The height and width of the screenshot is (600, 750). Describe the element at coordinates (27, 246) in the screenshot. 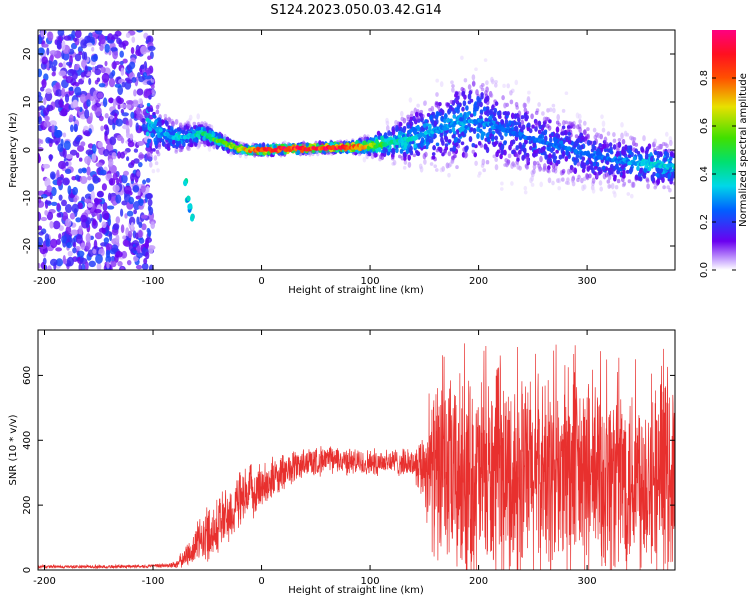

I see `y-tick-label: -20` at that location.